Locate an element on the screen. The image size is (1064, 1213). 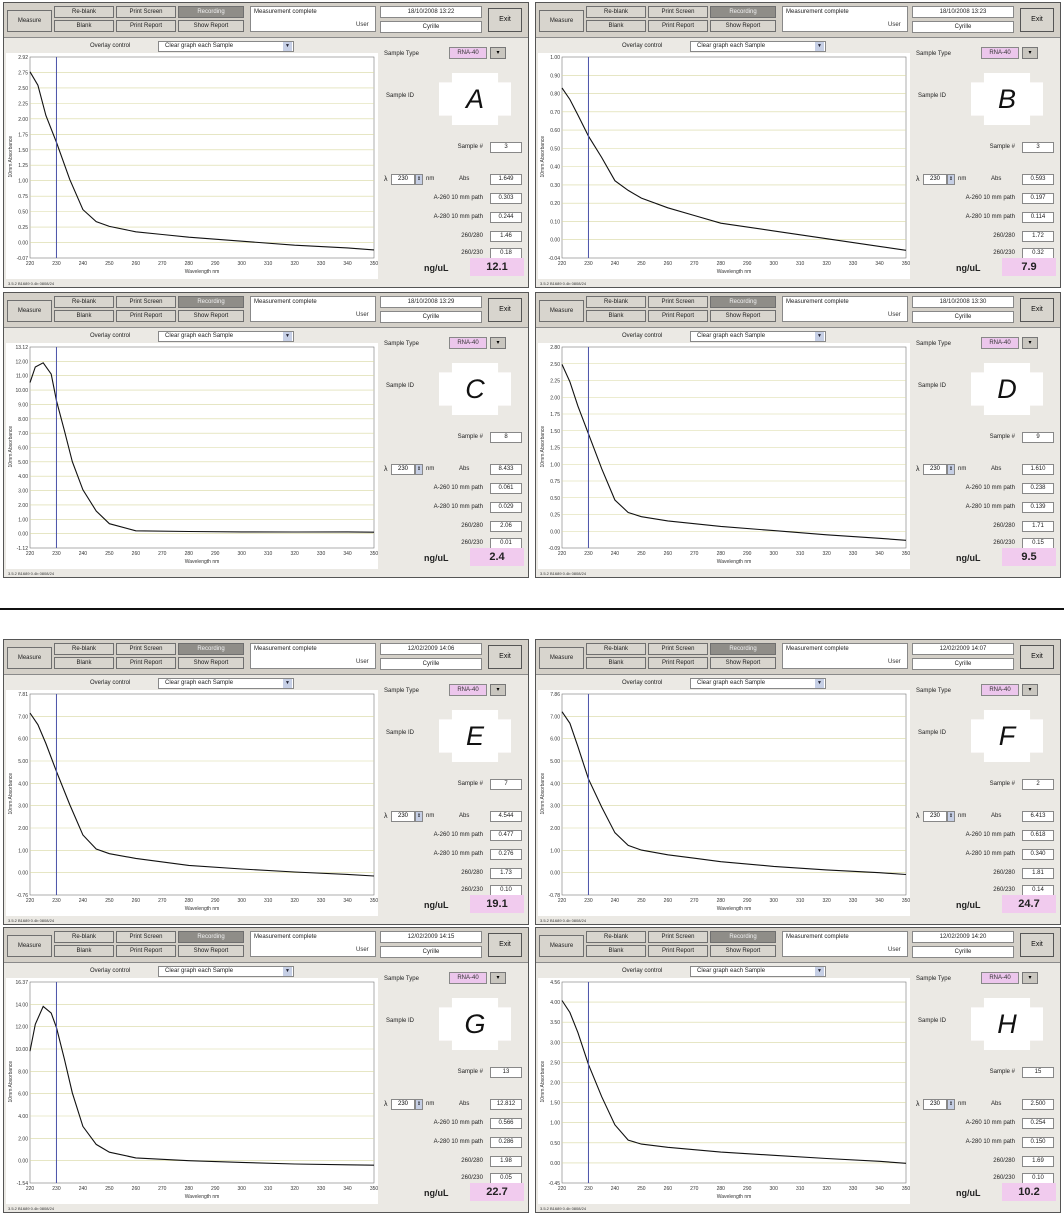
sample-id-field: C is located at coordinates (475, 389).